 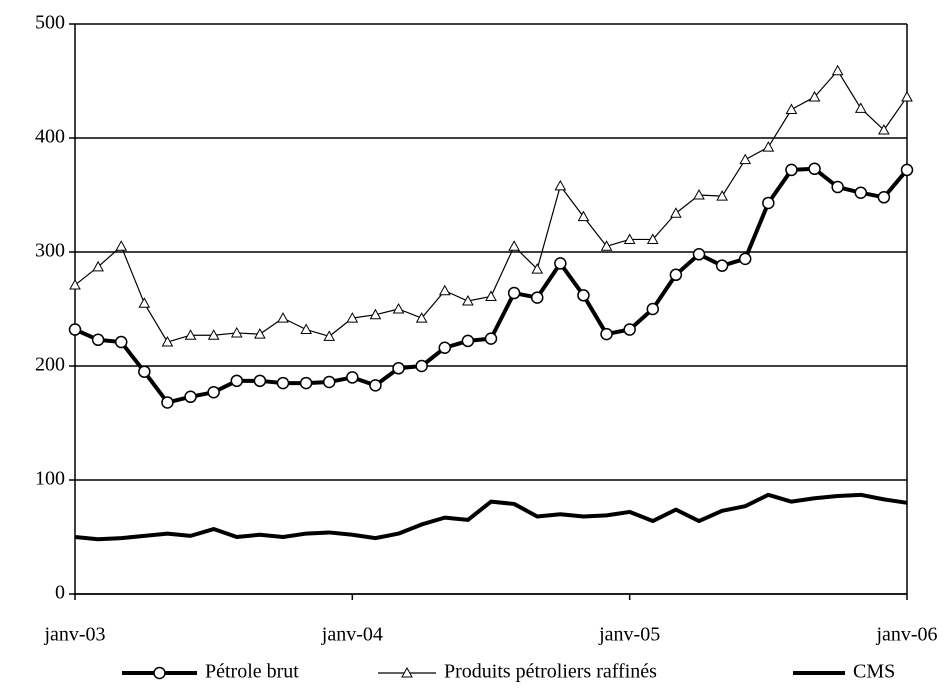 I want to click on legend-item: CMS, so click(x=844, y=672).